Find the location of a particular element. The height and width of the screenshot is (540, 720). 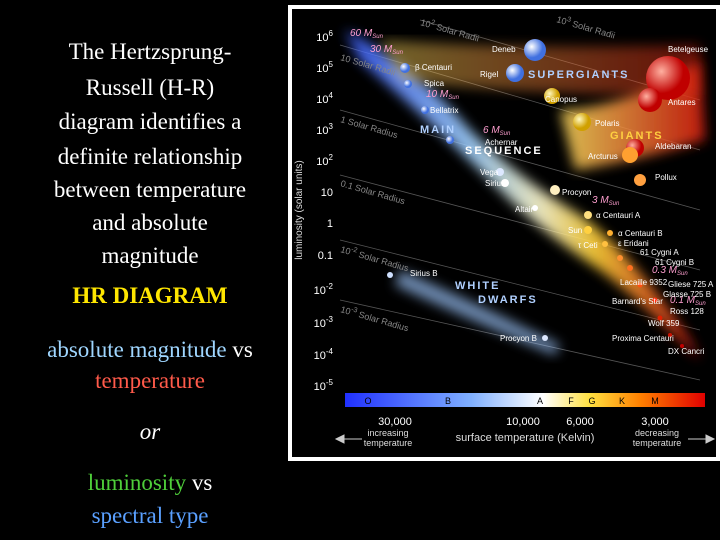

star-label: α Centauri B is located at coordinates (640, 233).